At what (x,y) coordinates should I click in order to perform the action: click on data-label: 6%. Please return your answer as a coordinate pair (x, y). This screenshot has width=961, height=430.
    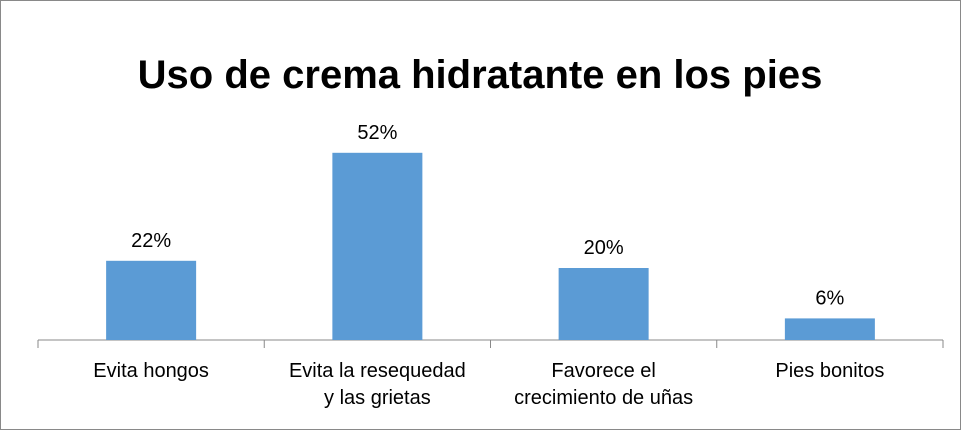
    Looking at the image, I should click on (829, 298).